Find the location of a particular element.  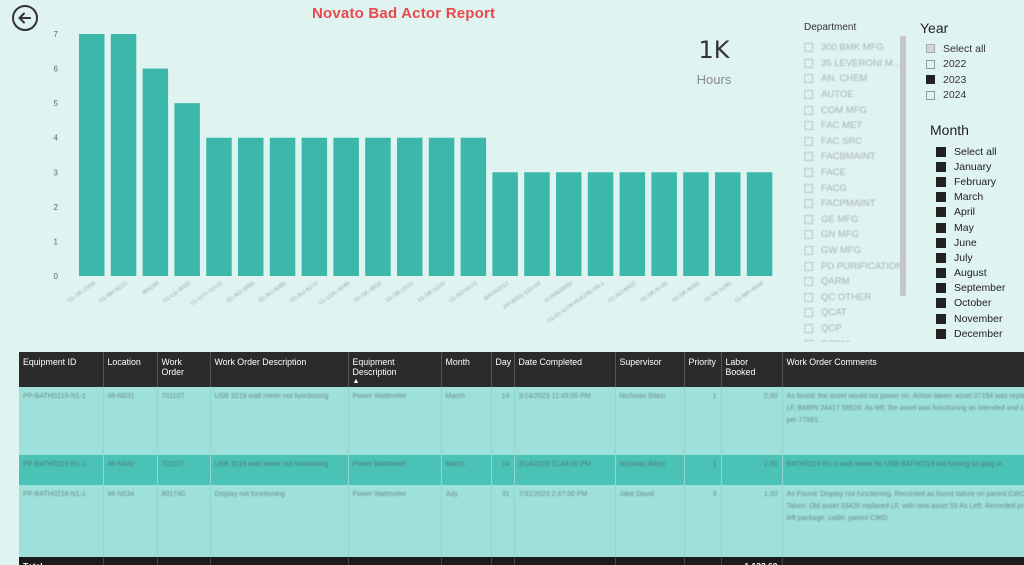

month-item: December is located at coordinates (976, 333).